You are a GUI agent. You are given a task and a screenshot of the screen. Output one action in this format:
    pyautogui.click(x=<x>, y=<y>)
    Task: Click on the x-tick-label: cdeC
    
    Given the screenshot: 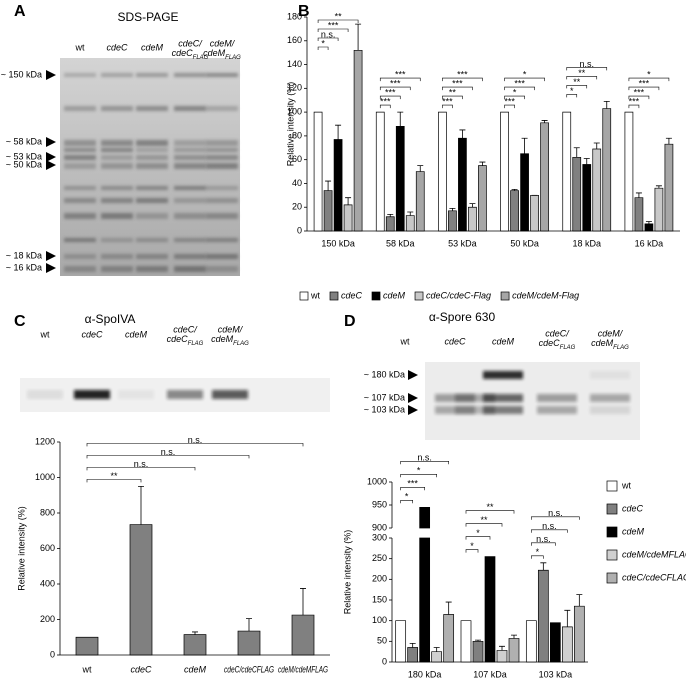 What is the action you would take?
    pyautogui.click(x=141, y=669)
    